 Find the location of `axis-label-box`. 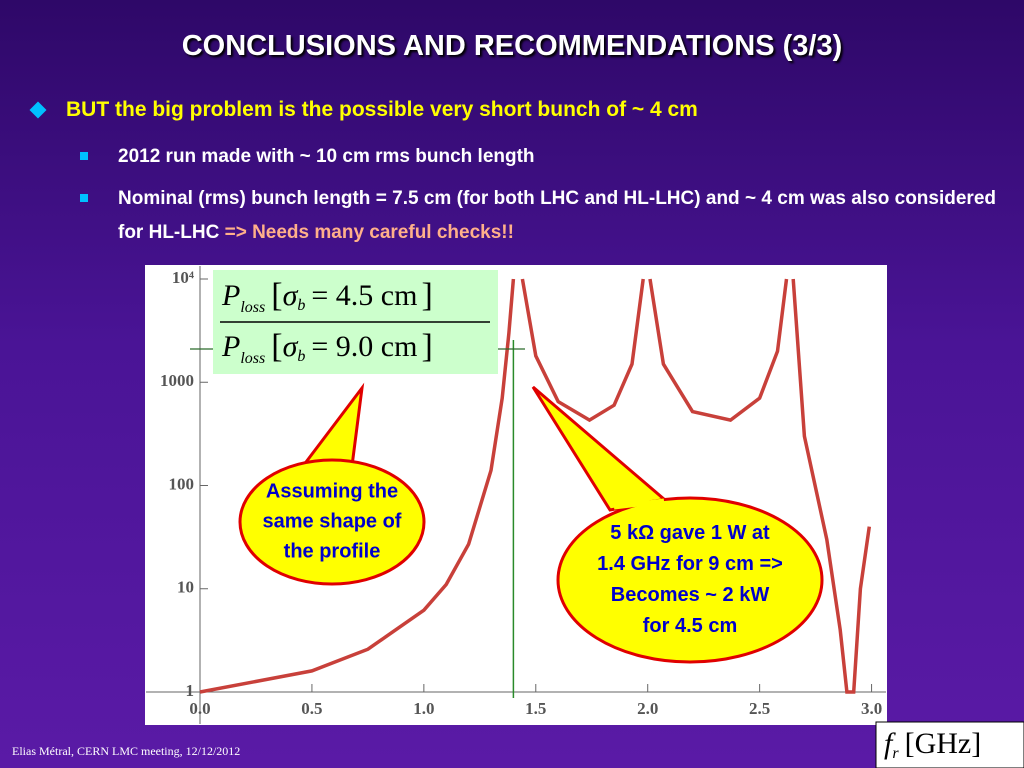

axis-label-box is located at coordinates (949, 744).